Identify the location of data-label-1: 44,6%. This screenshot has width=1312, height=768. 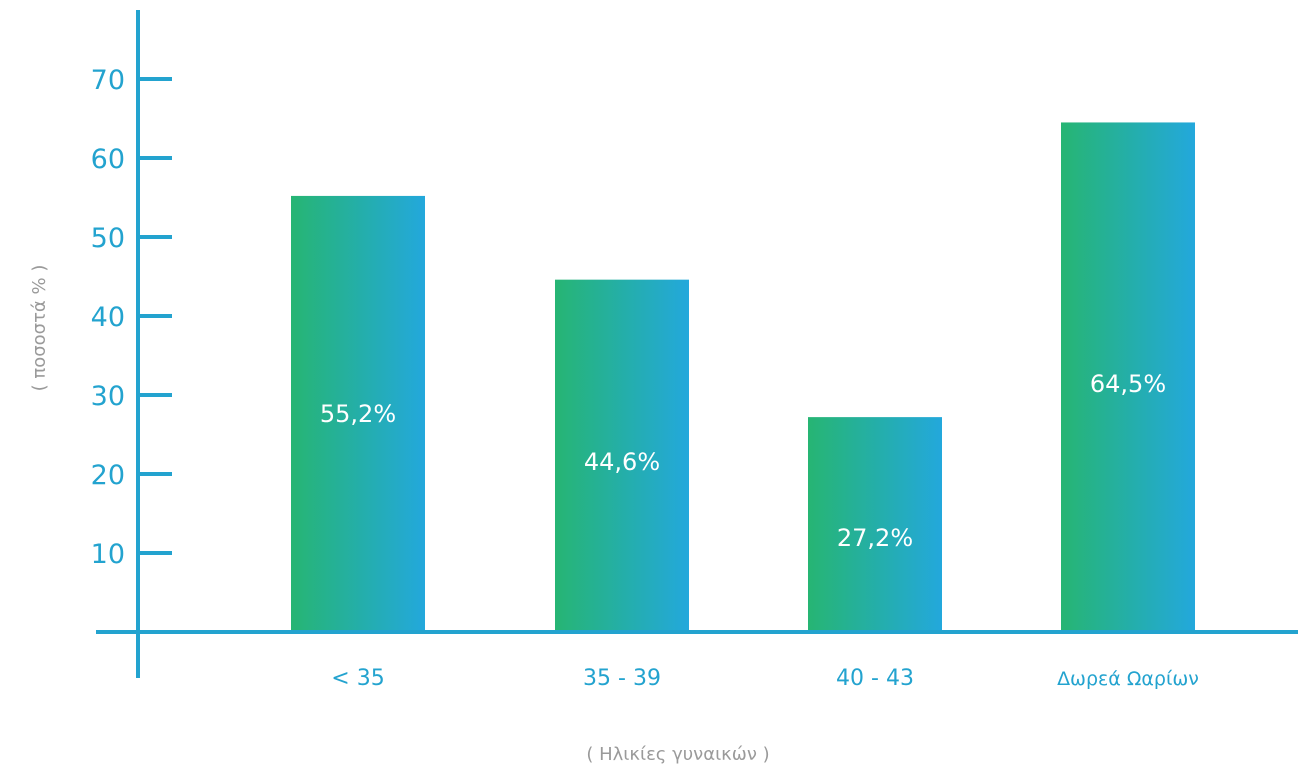
(622, 462).